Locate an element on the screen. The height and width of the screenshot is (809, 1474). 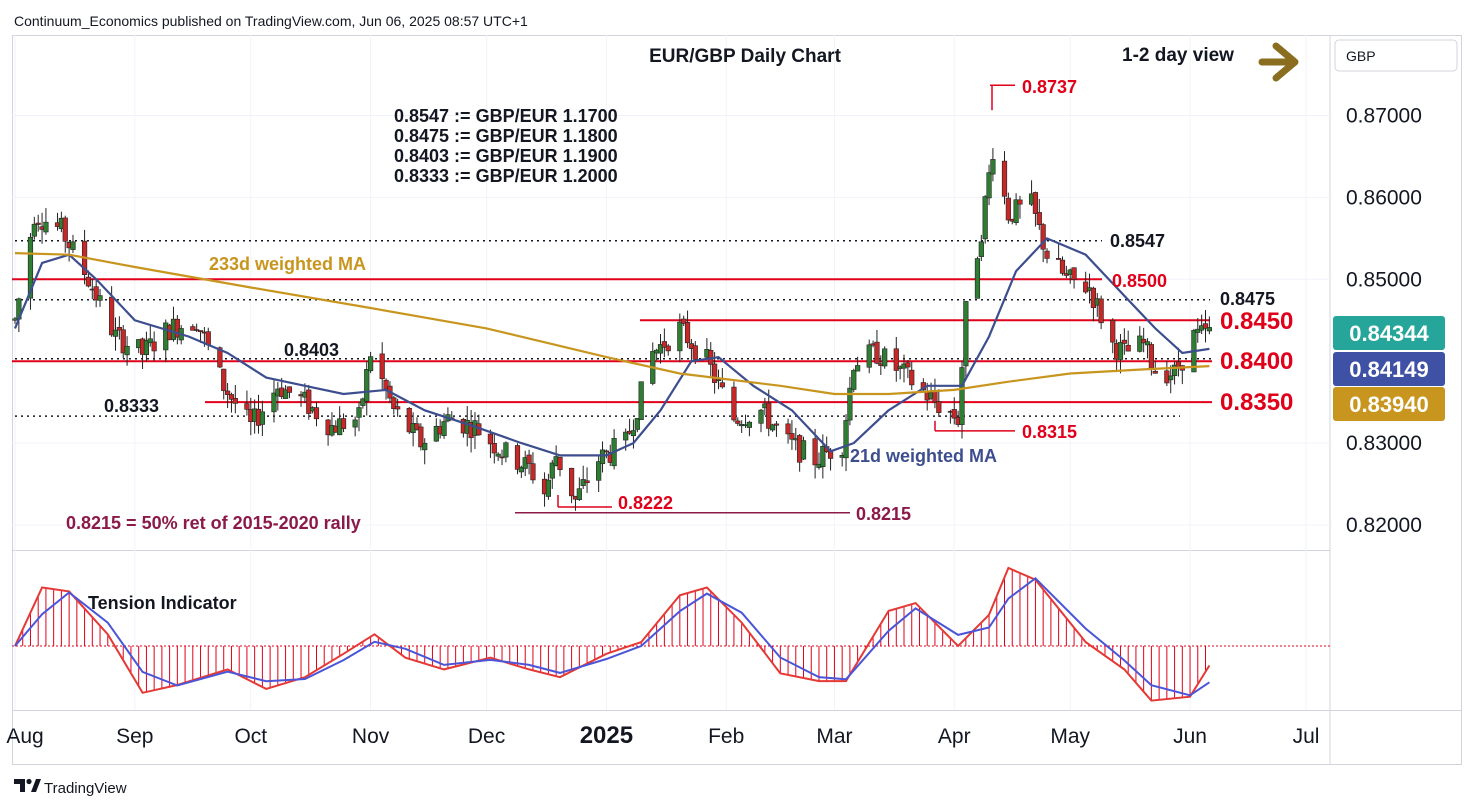
x-tick-label: Sep is located at coordinates (134, 736).